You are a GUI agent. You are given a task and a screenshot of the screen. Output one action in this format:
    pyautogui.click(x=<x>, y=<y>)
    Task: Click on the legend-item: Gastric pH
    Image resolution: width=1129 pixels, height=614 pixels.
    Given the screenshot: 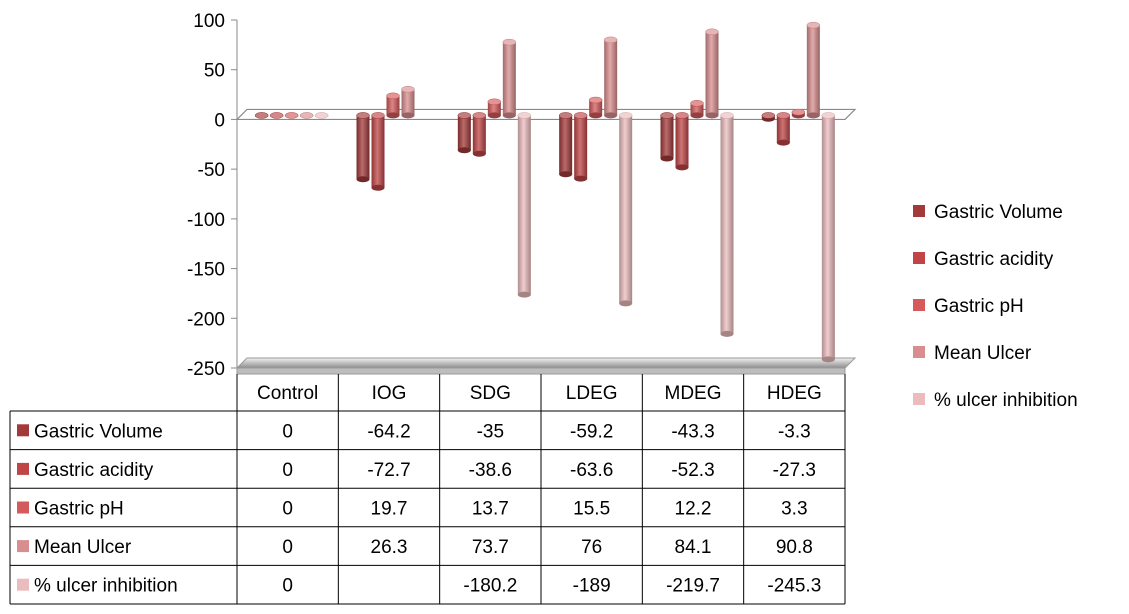 What is the action you would take?
    pyautogui.click(x=968, y=306)
    